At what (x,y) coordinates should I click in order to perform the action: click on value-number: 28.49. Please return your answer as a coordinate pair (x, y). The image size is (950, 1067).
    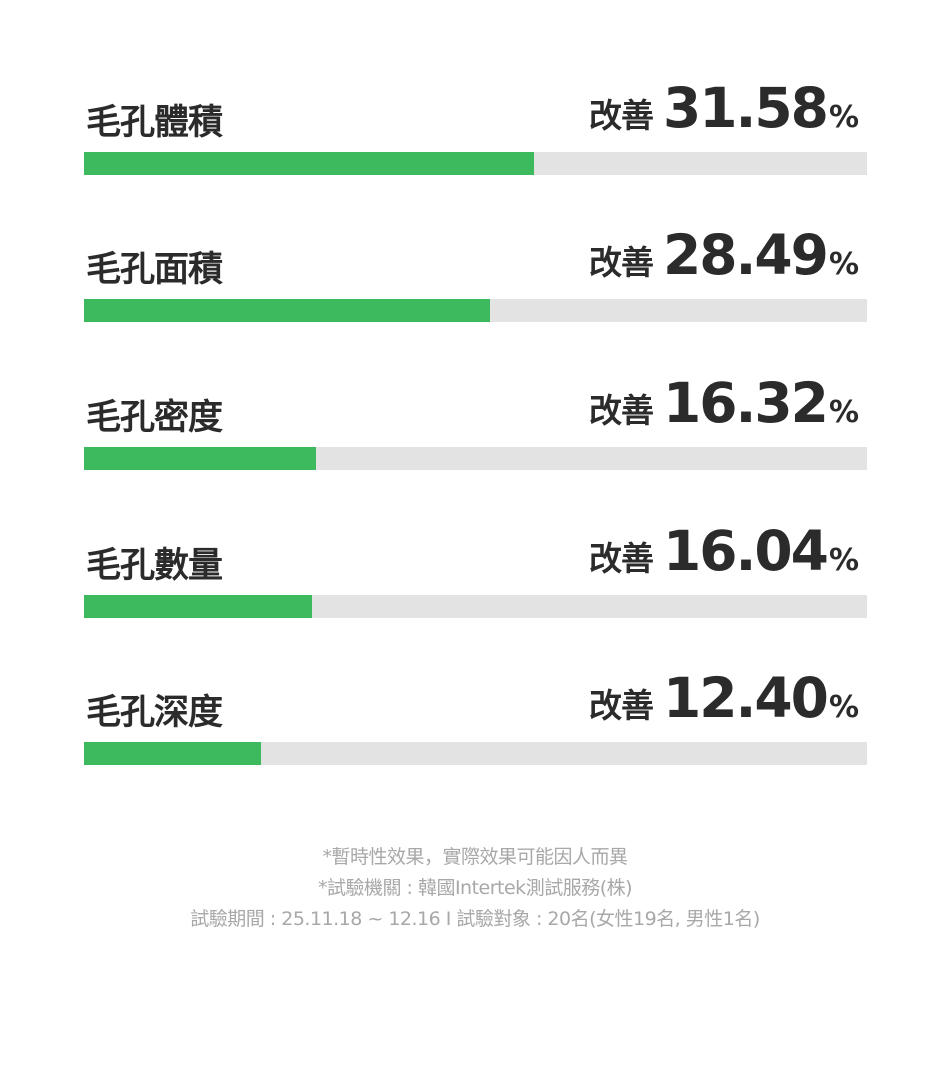
    Looking at the image, I should click on (745, 255).